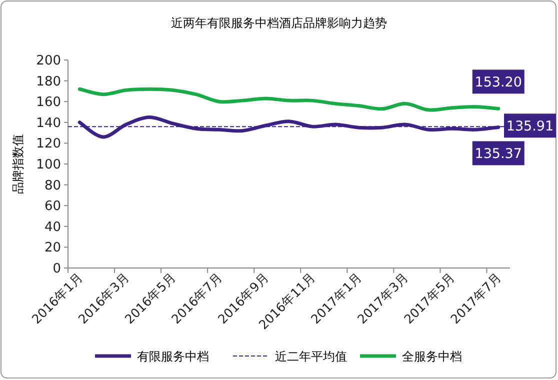 This screenshot has height=380, width=558. I want to click on legend-label: 有限服务中档, so click(173, 357).